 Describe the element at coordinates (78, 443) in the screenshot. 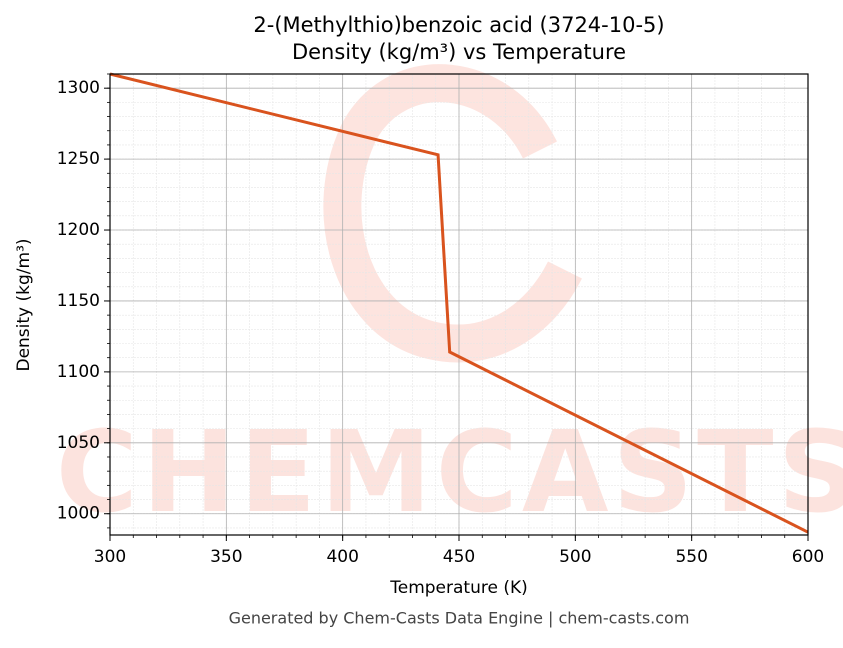

I see `y-tick-label: 1050` at that location.